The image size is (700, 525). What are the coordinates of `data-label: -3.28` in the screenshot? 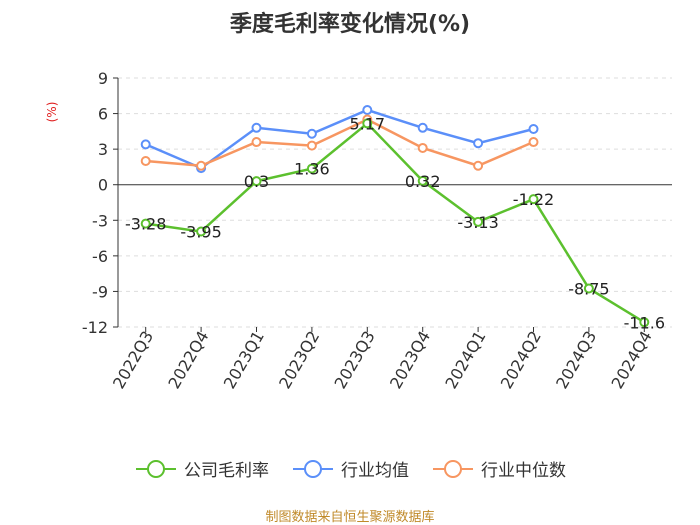 It's located at (145, 224).